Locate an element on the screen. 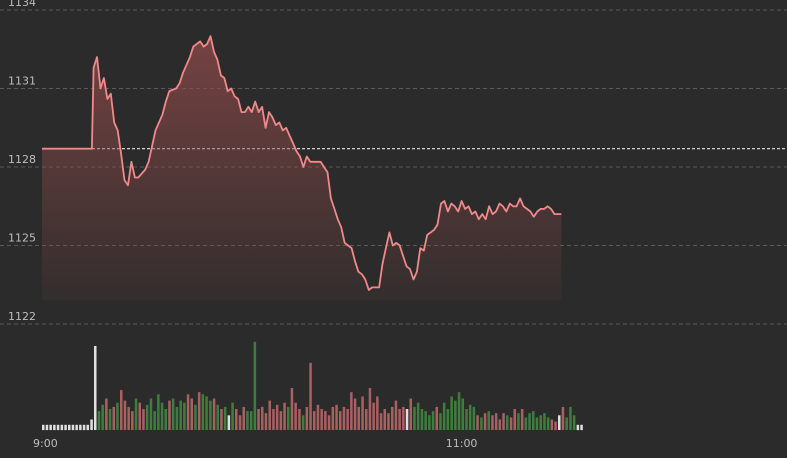 The height and width of the screenshot is (458, 787). y-tick-label: 1125 is located at coordinates (22, 238).